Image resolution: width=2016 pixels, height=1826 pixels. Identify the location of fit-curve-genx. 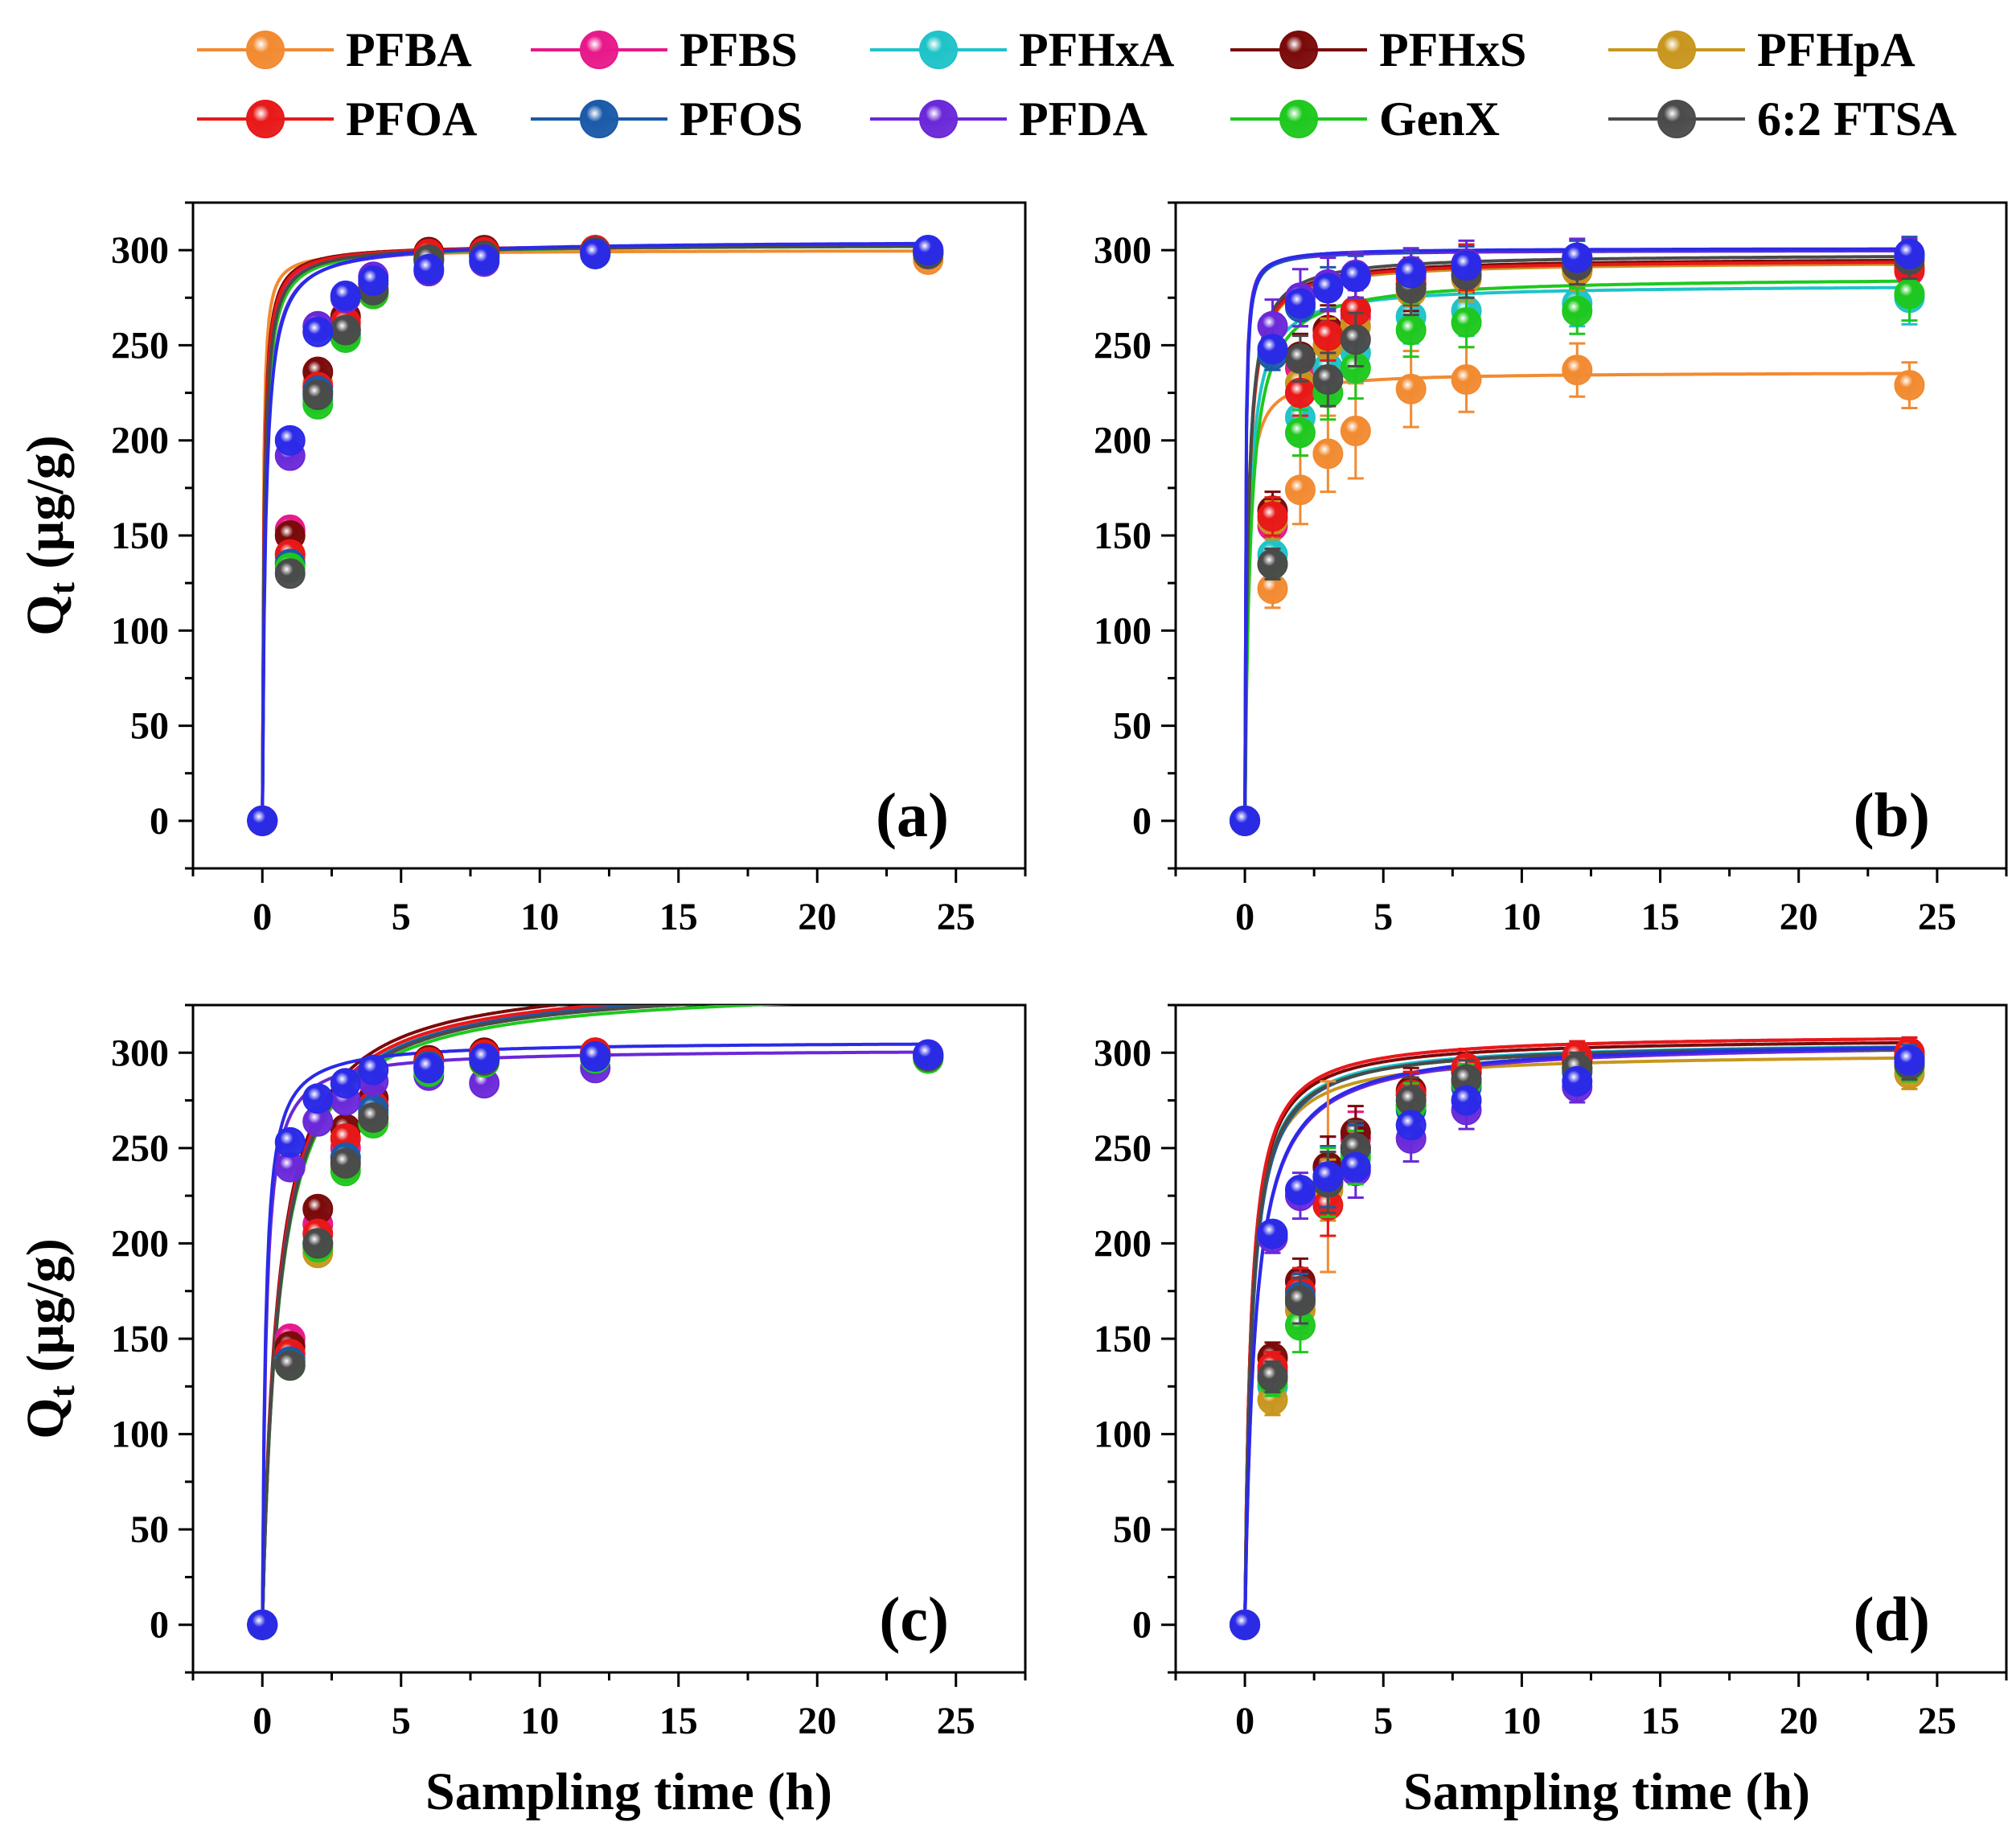
(595, 532).